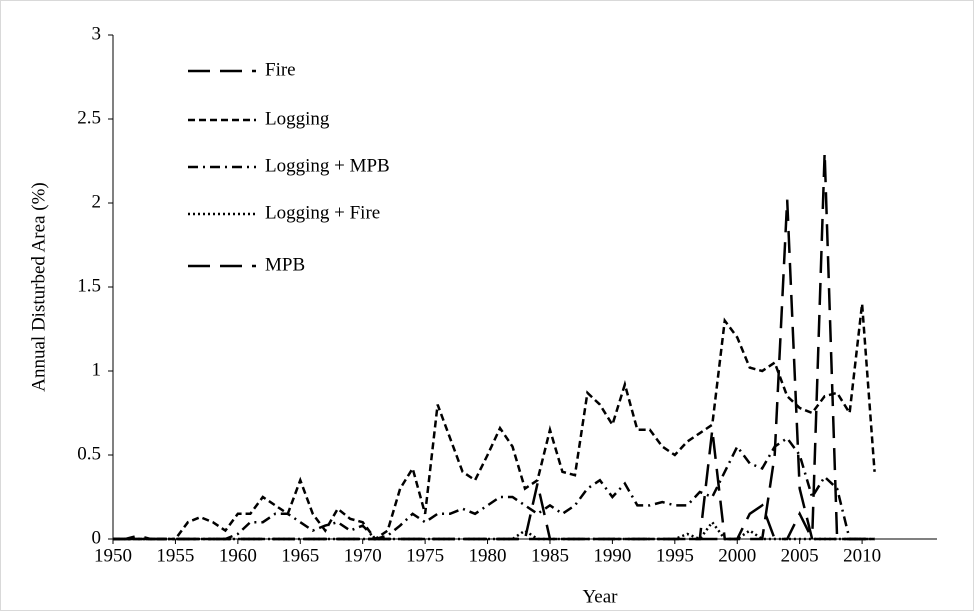 This screenshot has width=974, height=611. What do you see at coordinates (550, 555) in the screenshot?
I see `x-tick-label: 1985` at bounding box center [550, 555].